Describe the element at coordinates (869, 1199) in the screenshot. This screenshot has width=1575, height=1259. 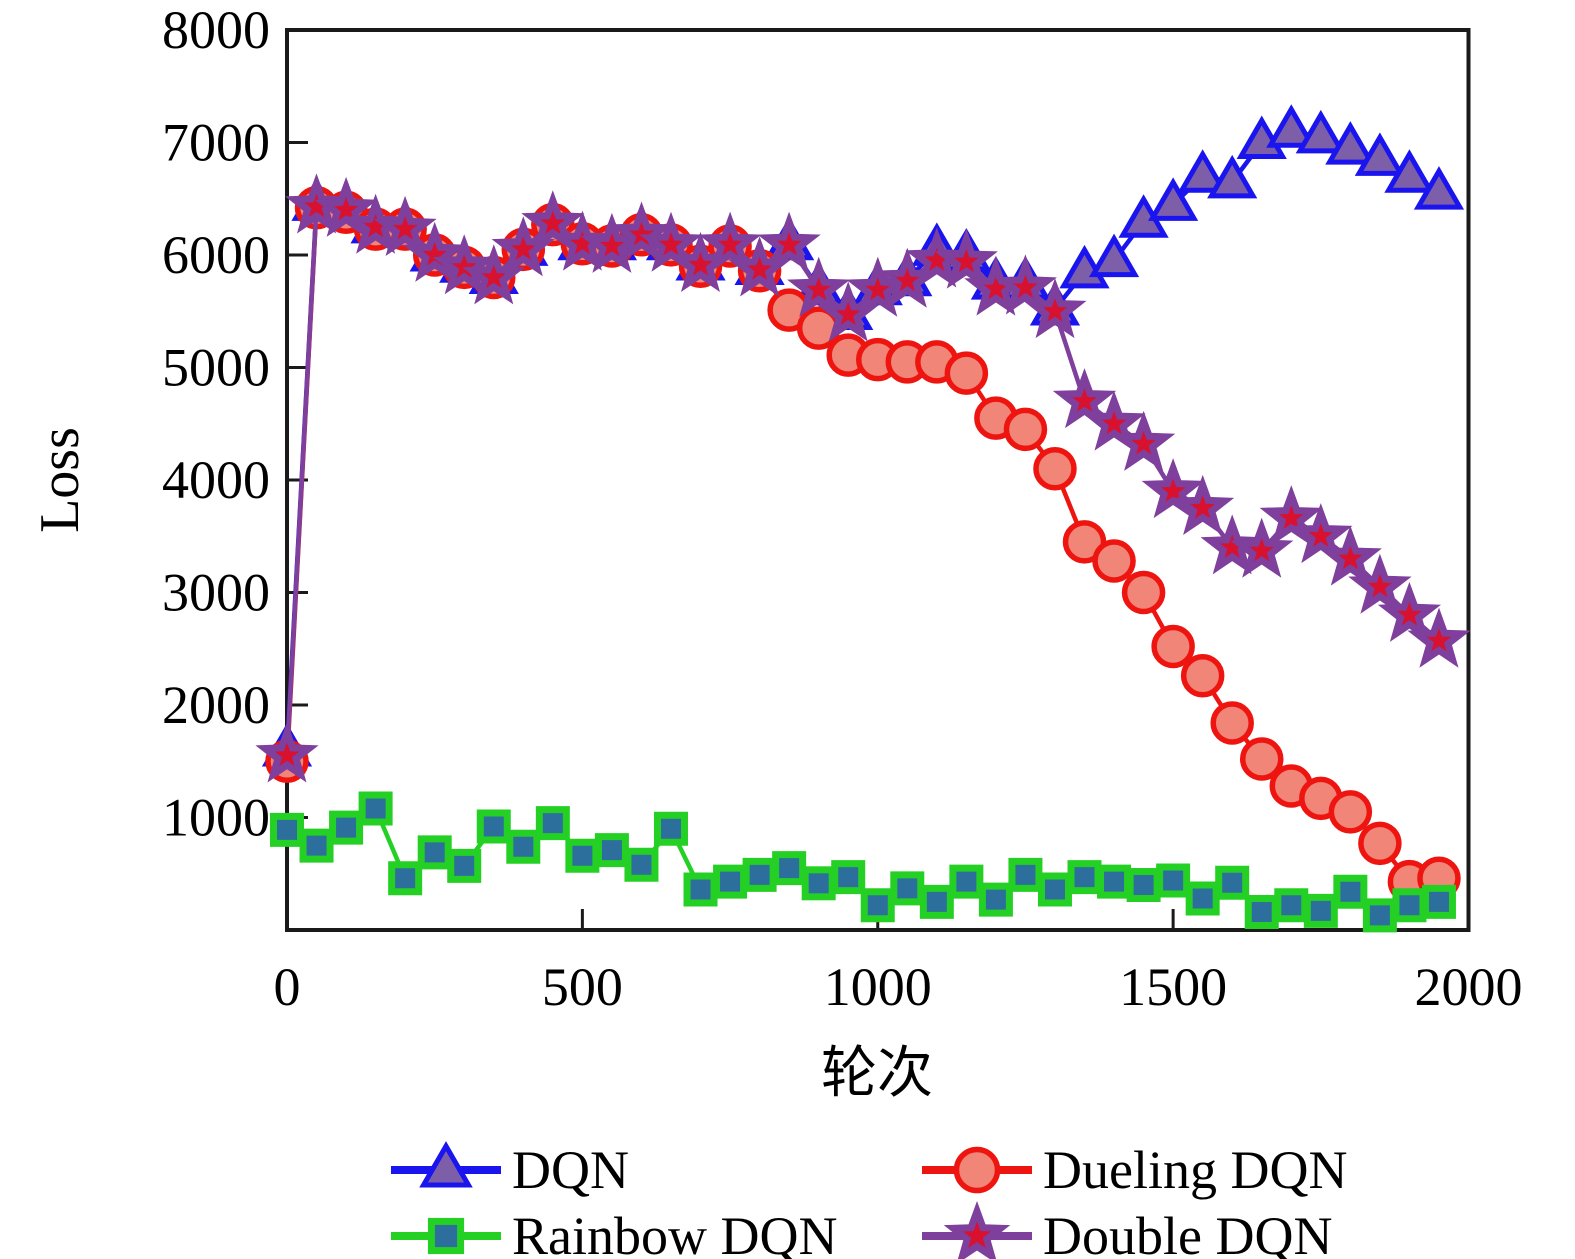
I see `legend: DQN Dueling DQN Rainbow DQN Double DQN` at that location.